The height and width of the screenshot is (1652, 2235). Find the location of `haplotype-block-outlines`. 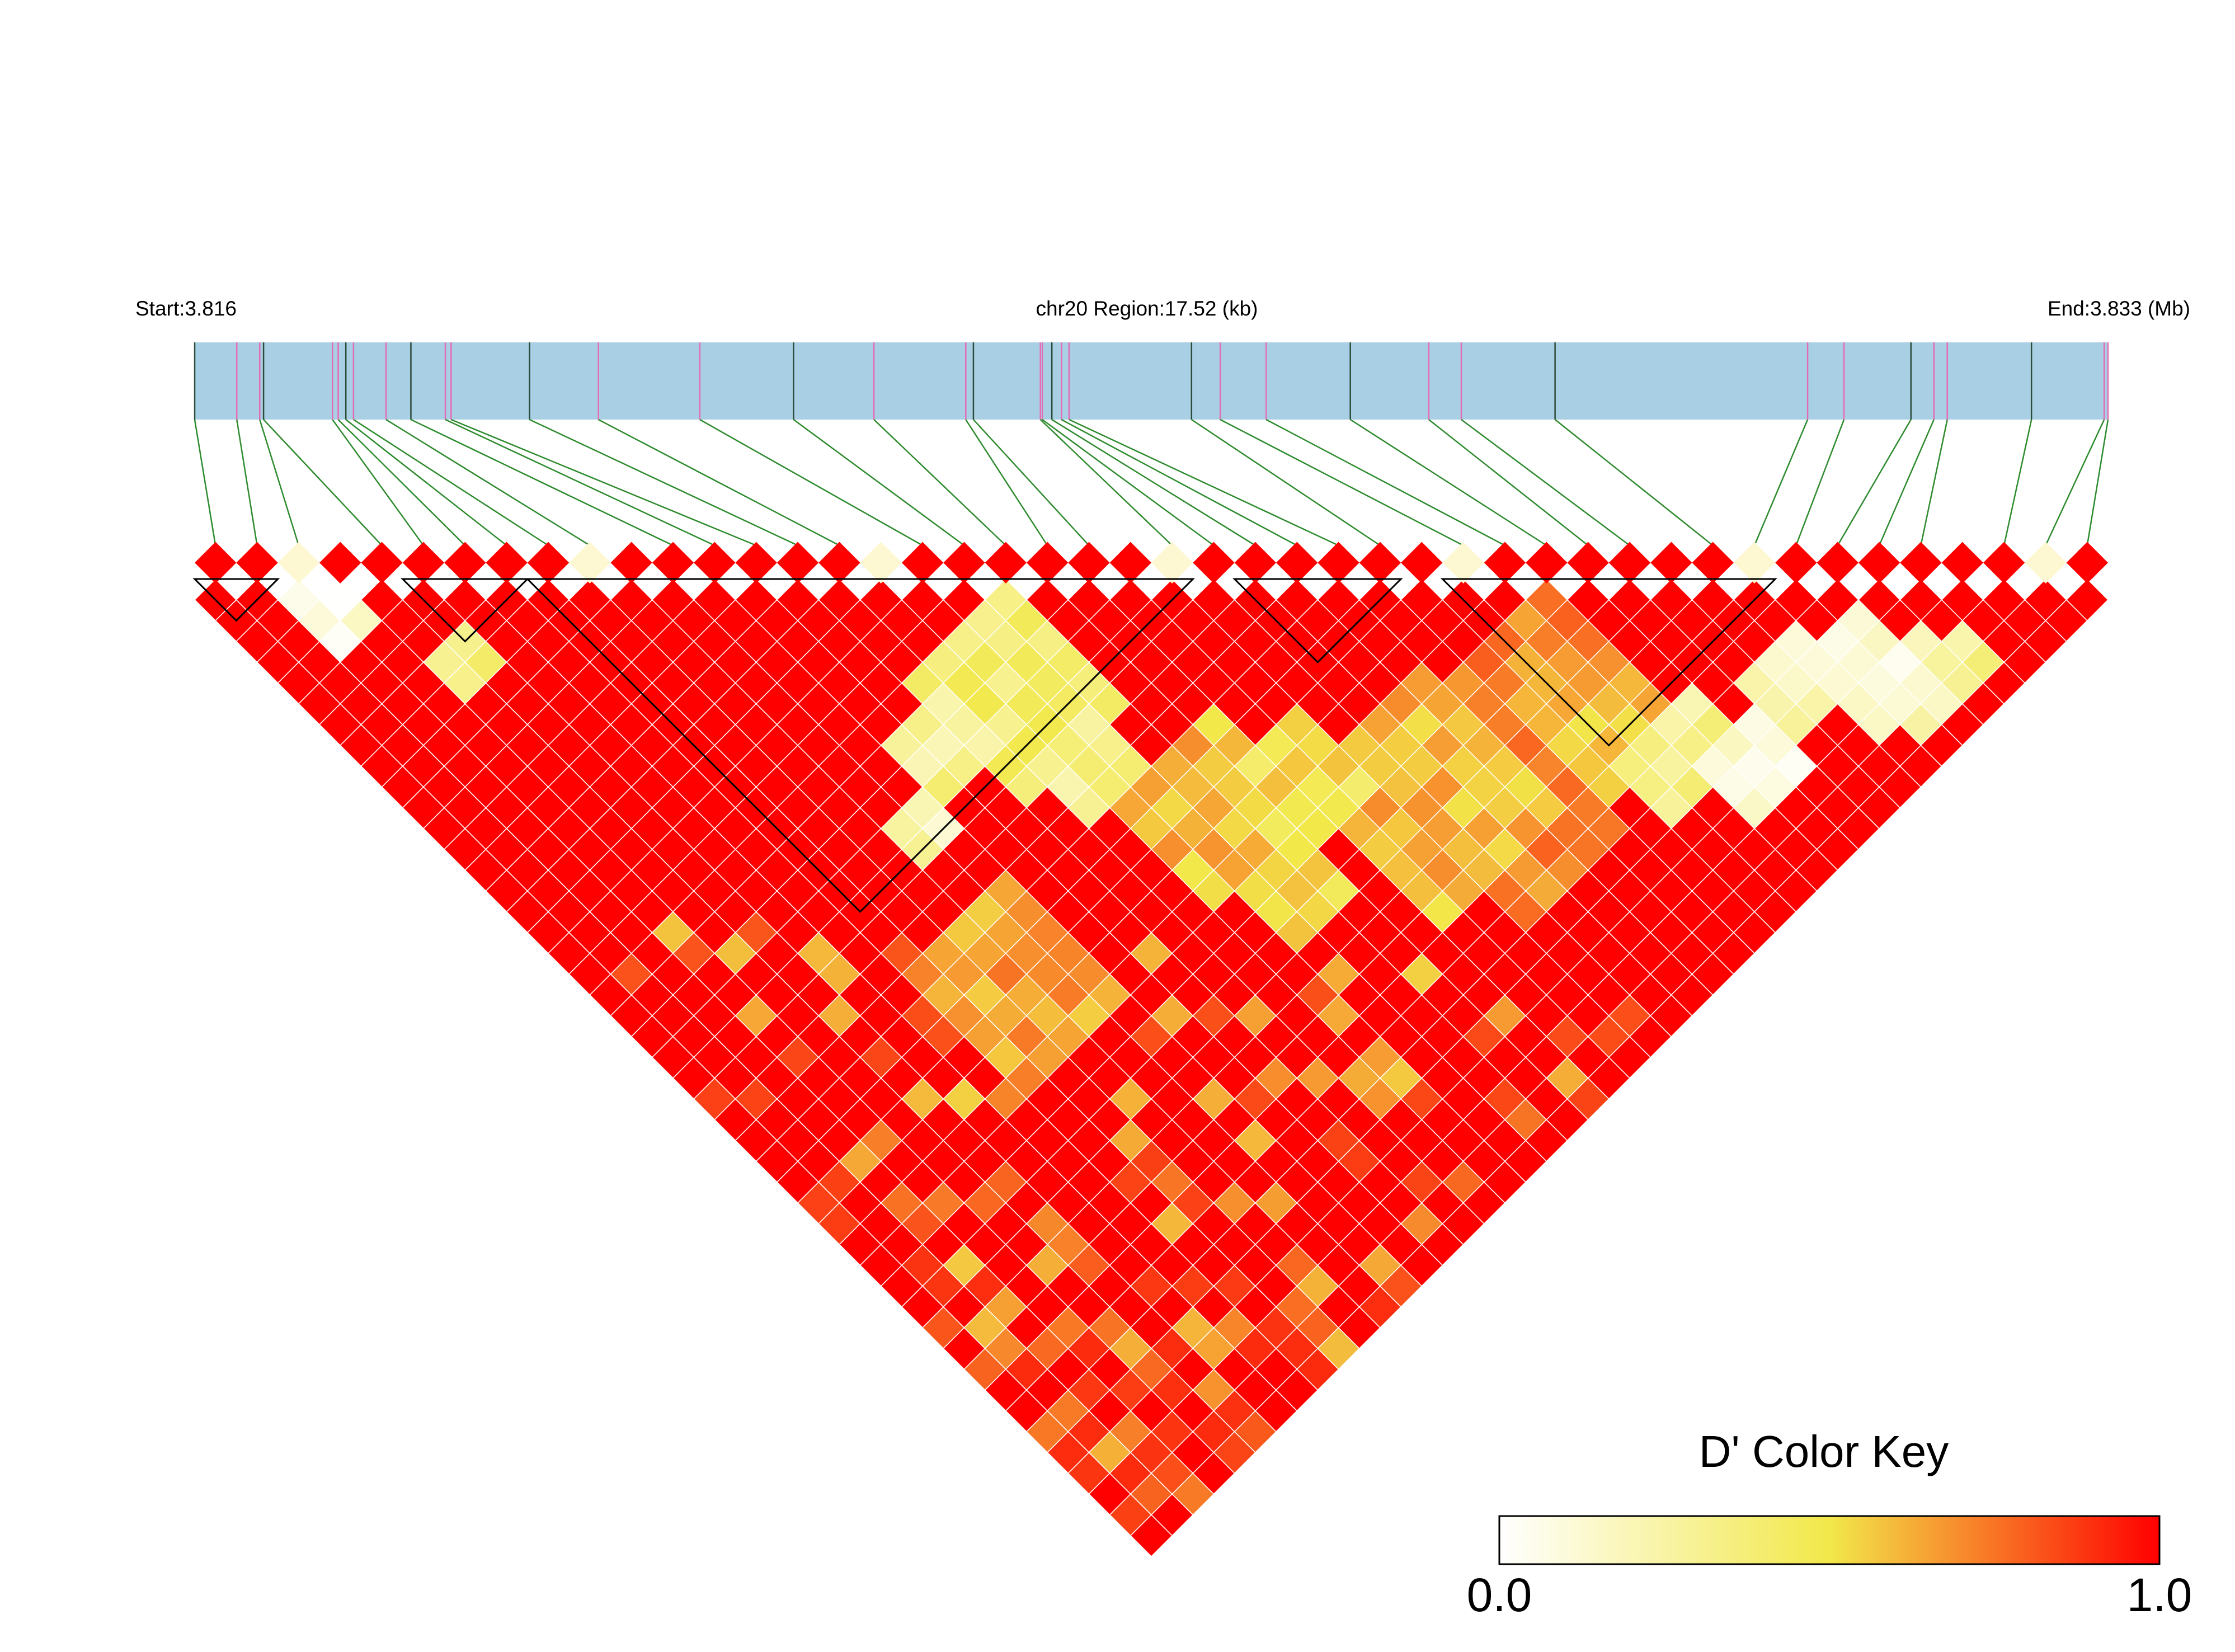

haplotype-block-outlines is located at coordinates (984, 746).